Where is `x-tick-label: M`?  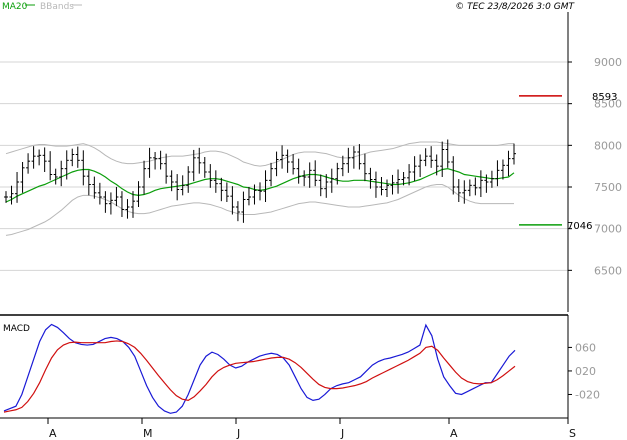 x-tick-label: M is located at coordinates (148, 433).